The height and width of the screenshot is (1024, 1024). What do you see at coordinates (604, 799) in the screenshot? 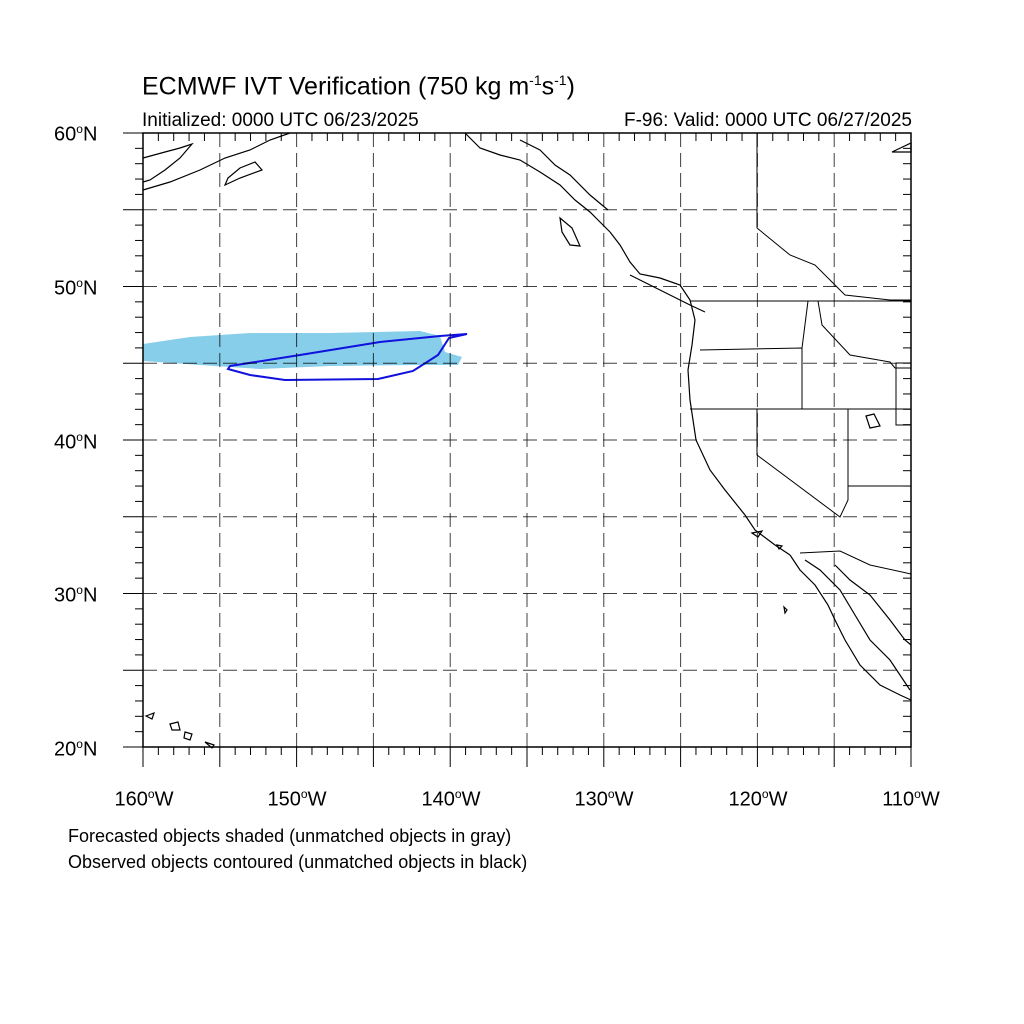
I see `lon-label-130: 130oW` at bounding box center [604, 799].